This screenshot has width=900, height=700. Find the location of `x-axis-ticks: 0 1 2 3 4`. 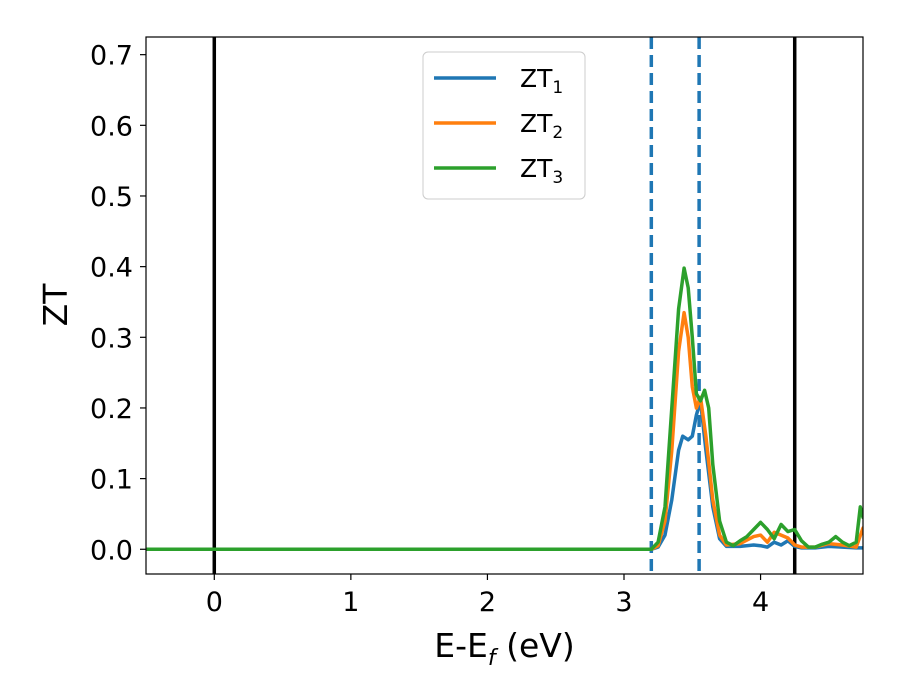

x-axis-ticks: 0 1 2 3 4 is located at coordinates (487, 596).